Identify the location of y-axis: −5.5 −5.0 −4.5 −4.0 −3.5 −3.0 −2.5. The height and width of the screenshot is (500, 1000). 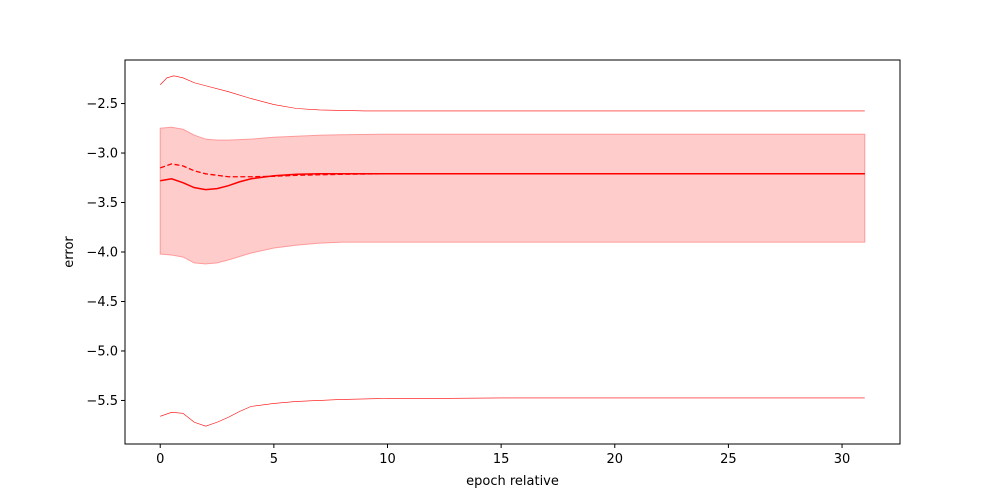
(105, 253).